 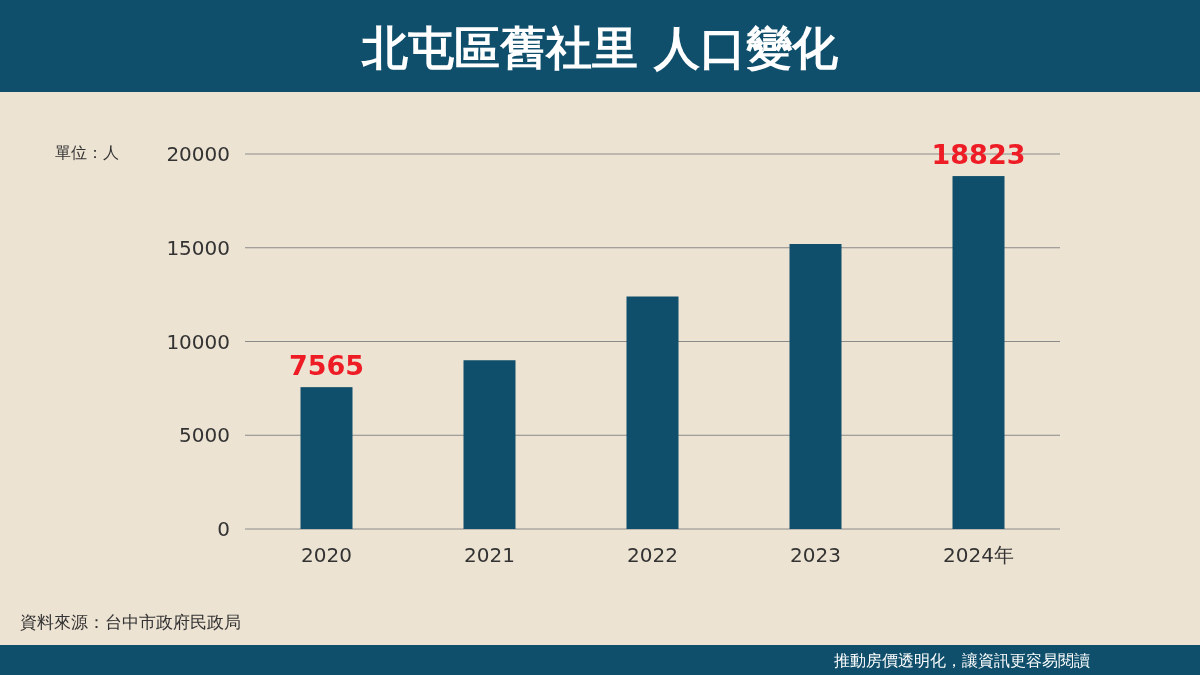 What do you see at coordinates (198, 247) in the screenshot?
I see `y-tick-label: 15000` at bounding box center [198, 247].